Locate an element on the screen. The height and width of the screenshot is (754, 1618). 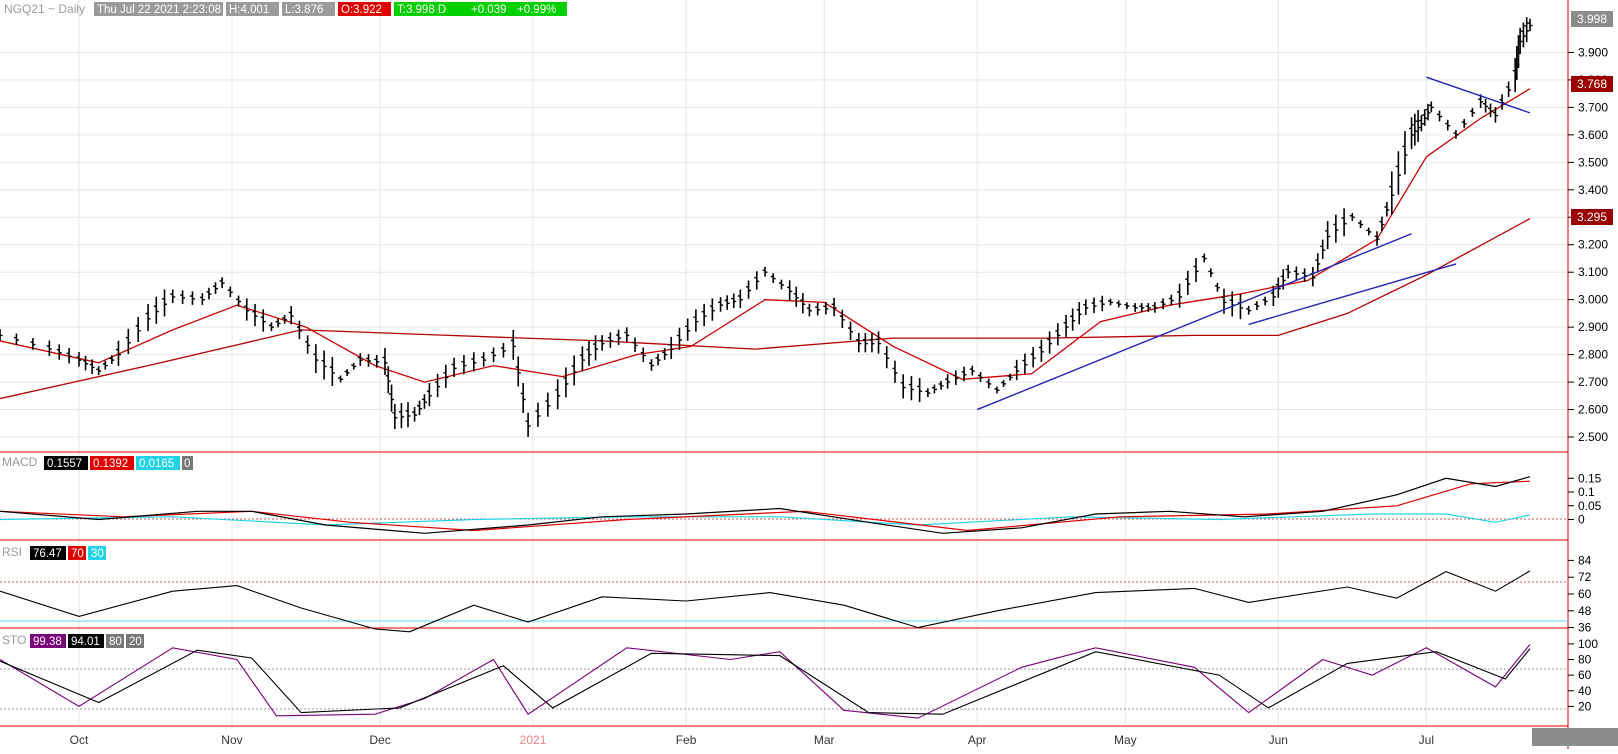
price-tick-label: 3.500 is located at coordinates (1593, 162).